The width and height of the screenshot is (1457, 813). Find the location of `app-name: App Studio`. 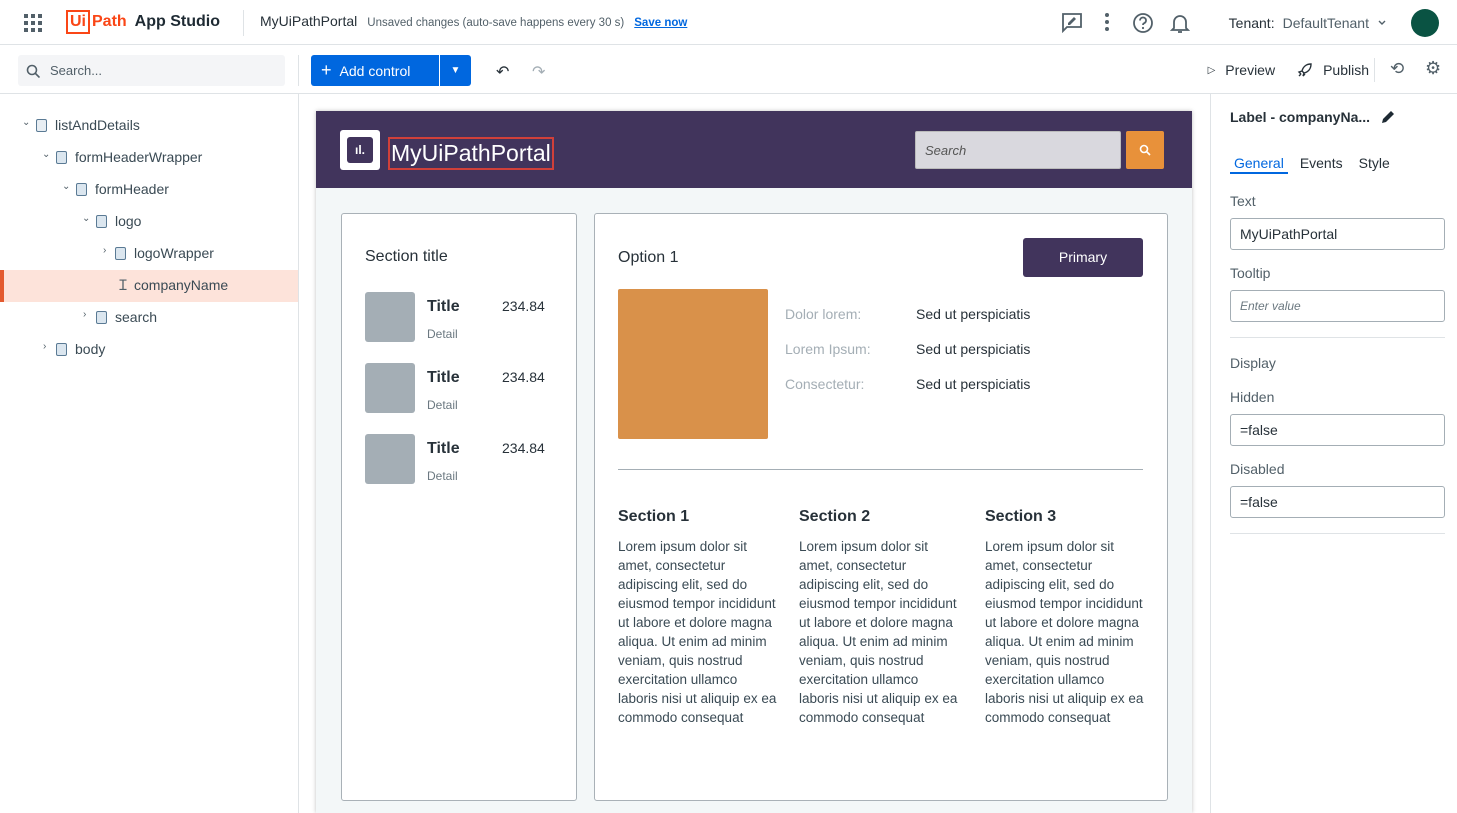

app-name: App Studio is located at coordinates (177, 21).